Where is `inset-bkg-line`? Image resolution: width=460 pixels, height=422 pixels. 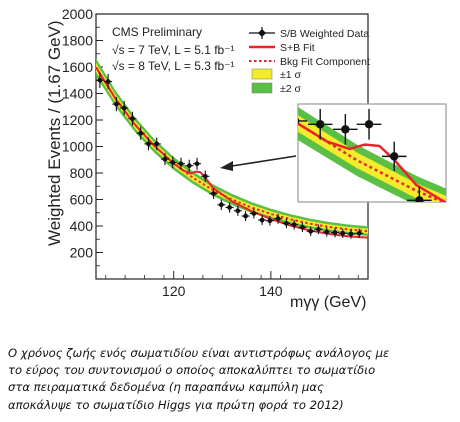 inset-bkg-line is located at coordinates (372, 162).